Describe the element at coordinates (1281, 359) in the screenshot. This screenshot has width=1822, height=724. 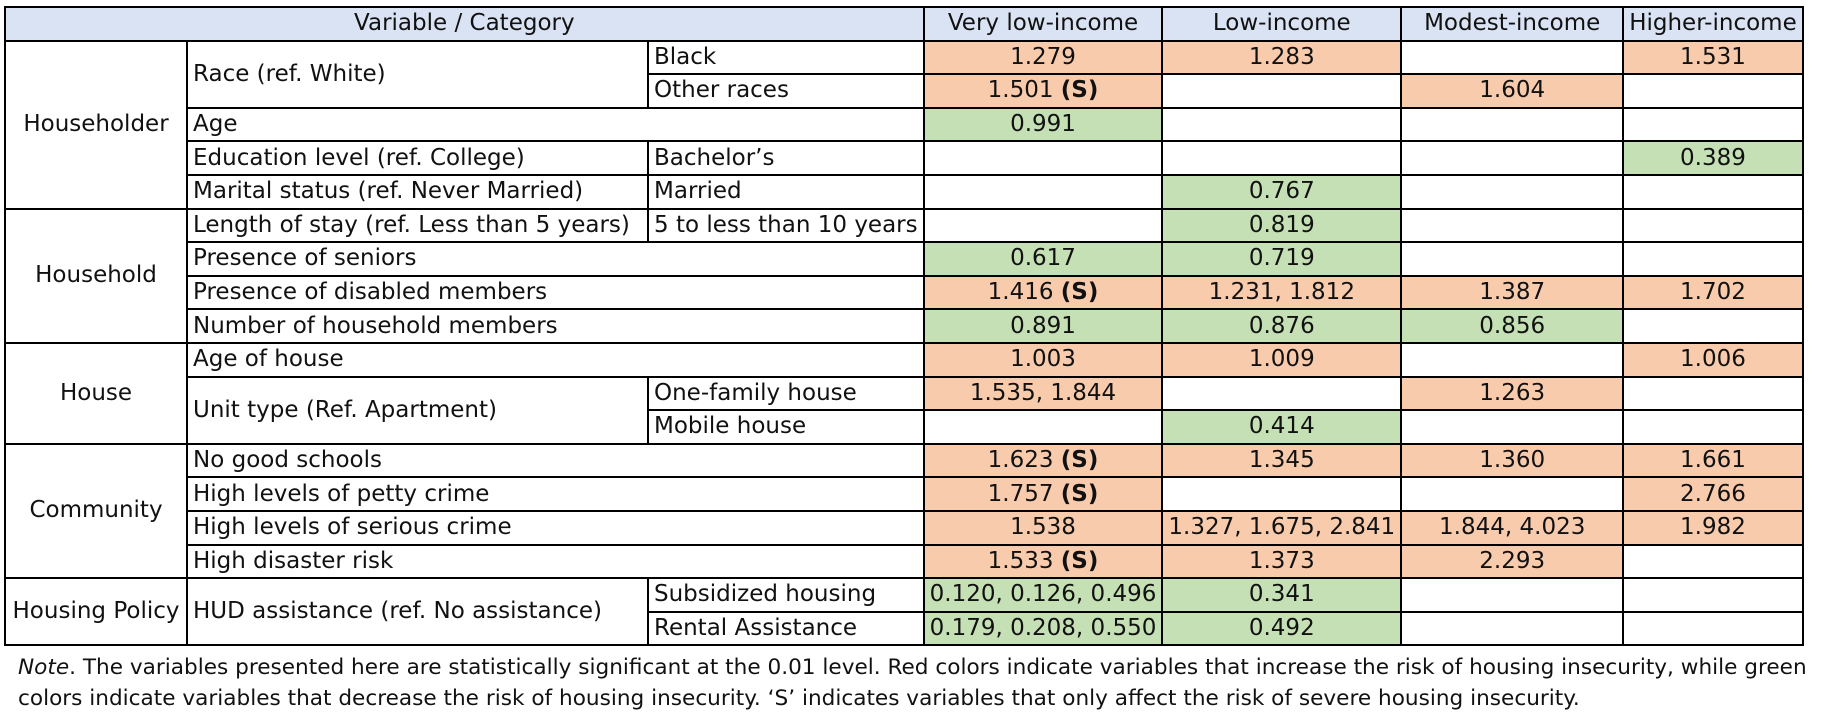
I see `odds-ratio-value: 1.009` at that location.